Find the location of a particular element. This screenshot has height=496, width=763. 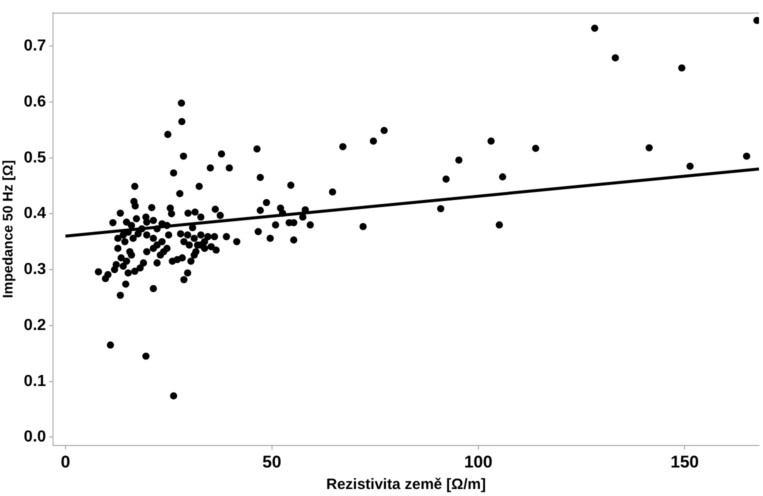

y-tick-label: 0.0 is located at coordinates (35, 437).